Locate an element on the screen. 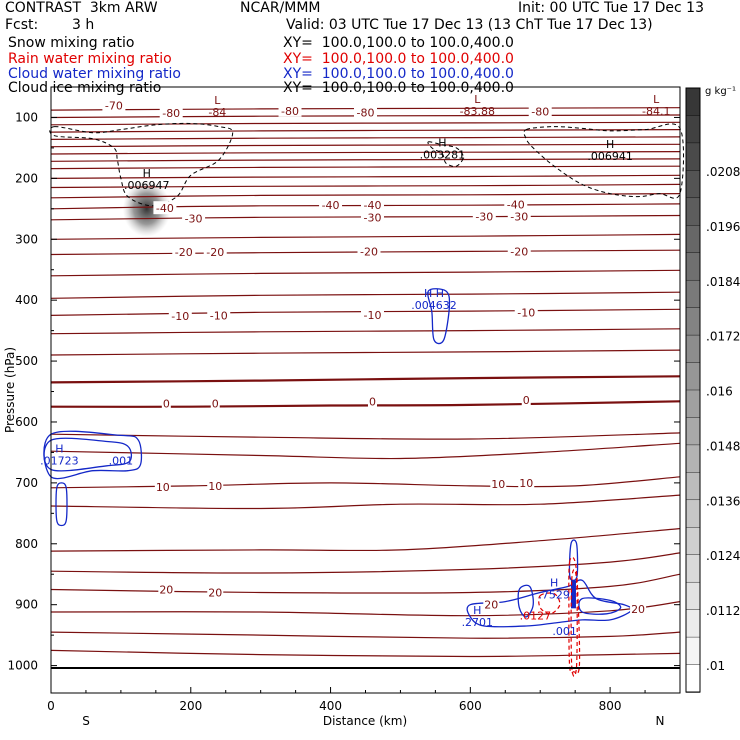 The image size is (740, 740). x-axis-left-end: S is located at coordinates (86, 721).